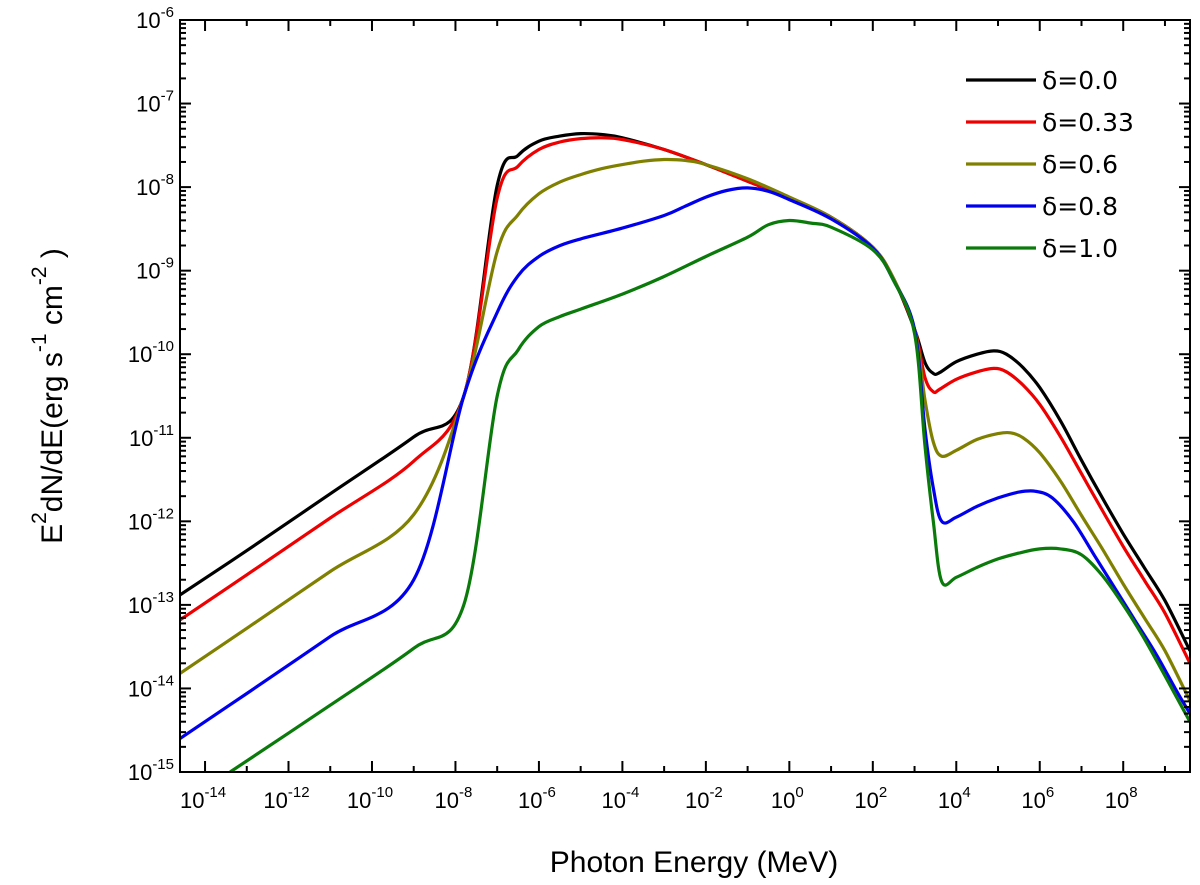  I want to click on legend-label: δ=1.0, so click(1080, 248).